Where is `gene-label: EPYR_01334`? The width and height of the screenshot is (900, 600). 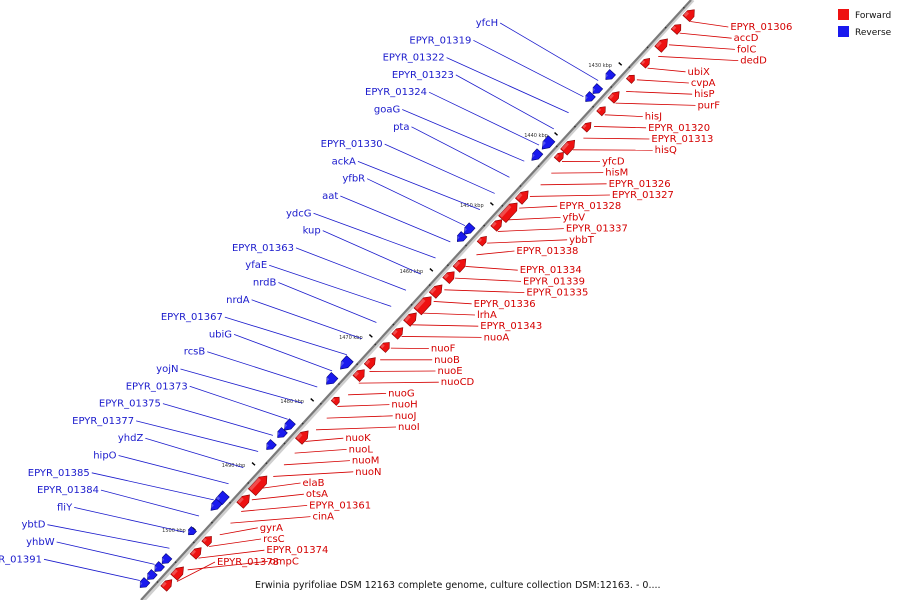
gene-label: EPYR_01334 is located at coordinates (551, 270).